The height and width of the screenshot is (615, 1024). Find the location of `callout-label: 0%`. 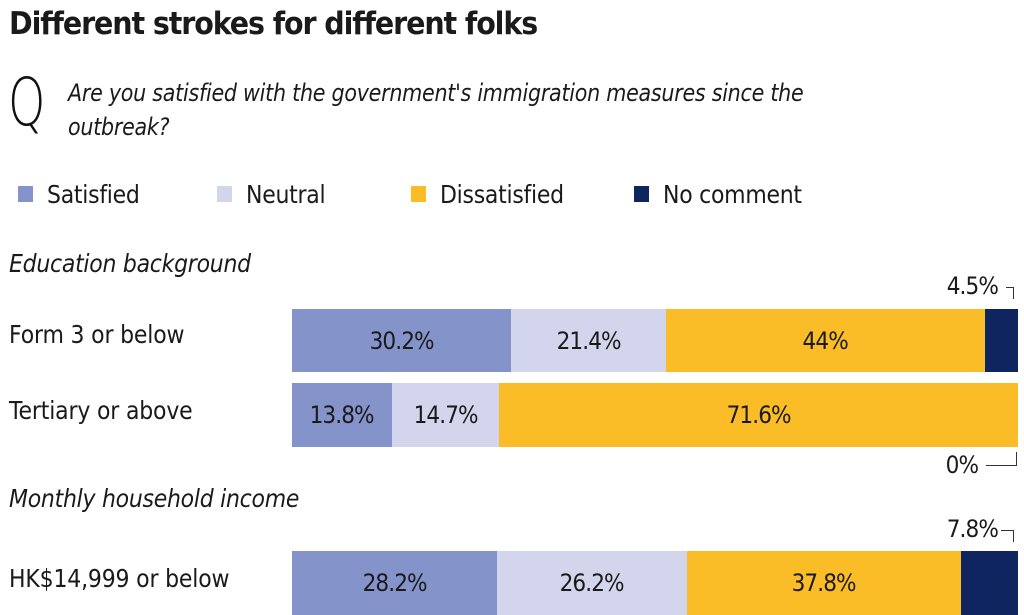

callout-label: 0% is located at coordinates (962, 465).